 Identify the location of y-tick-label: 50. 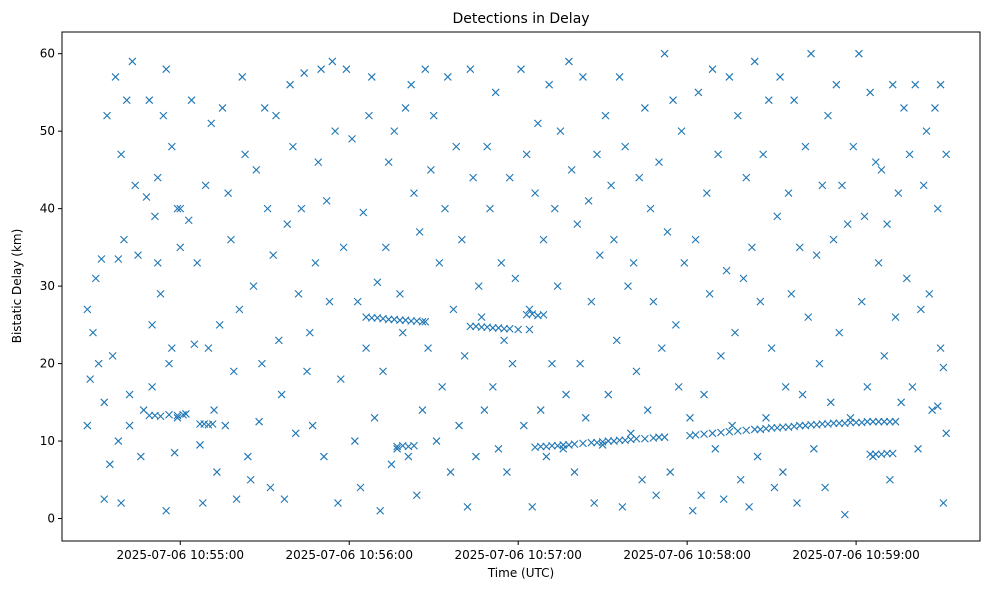
(47, 131).